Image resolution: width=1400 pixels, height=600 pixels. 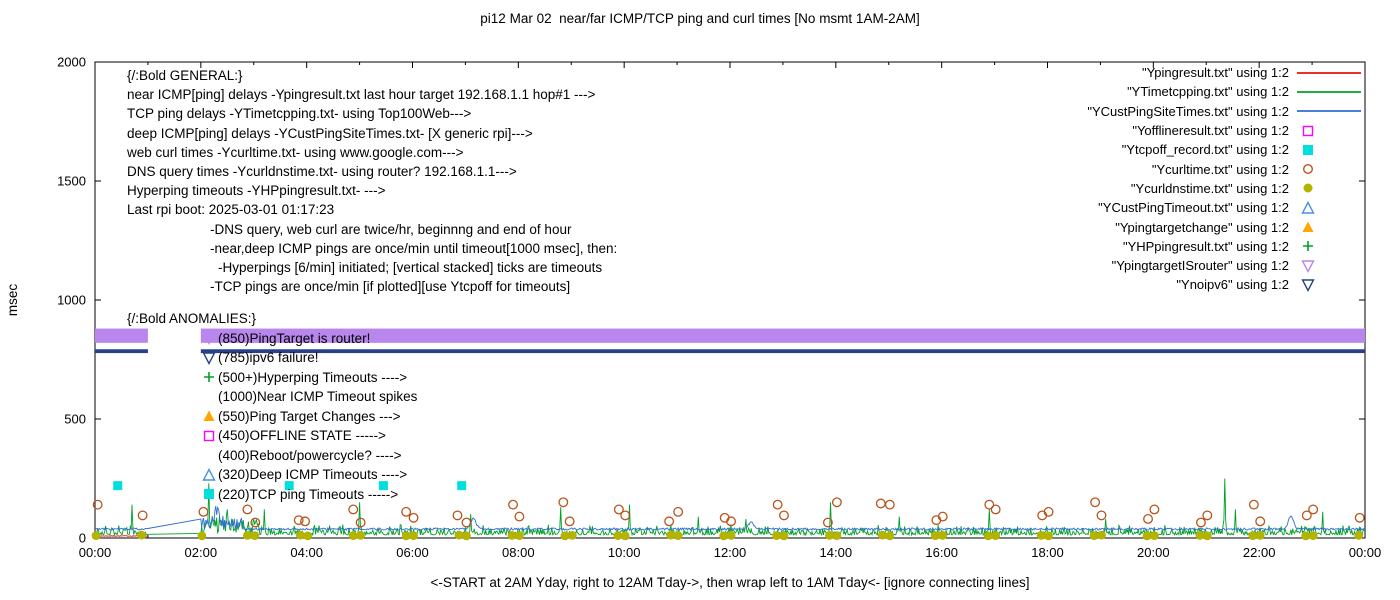 What do you see at coordinates (1225, 149) in the screenshot?
I see `legend-item: "Ytcpoff_record.txt" using 1:2` at bounding box center [1225, 149].